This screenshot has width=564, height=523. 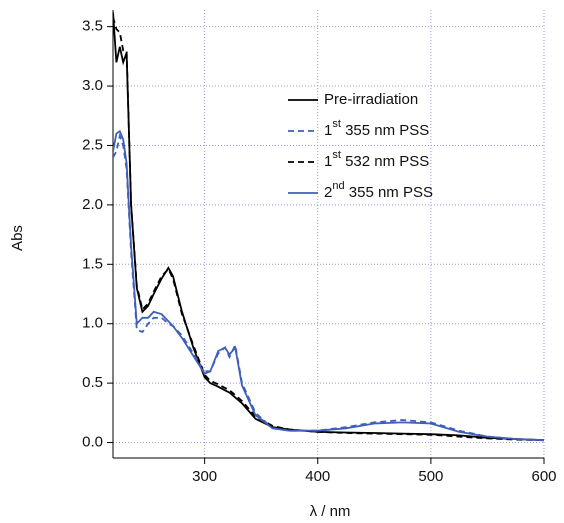 What do you see at coordinates (92, 204) in the screenshot?
I see `y-tick-label: 2.0` at bounding box center [92, 204].